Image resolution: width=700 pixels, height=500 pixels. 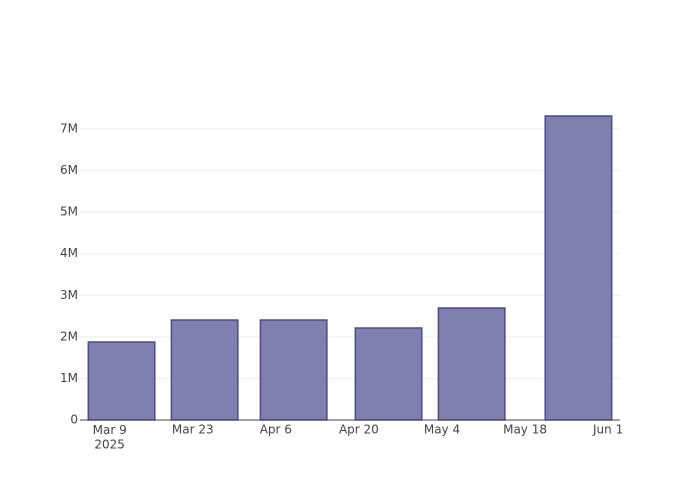 I want to click on y-tick-label: 7M, so click(x=69, y=129).